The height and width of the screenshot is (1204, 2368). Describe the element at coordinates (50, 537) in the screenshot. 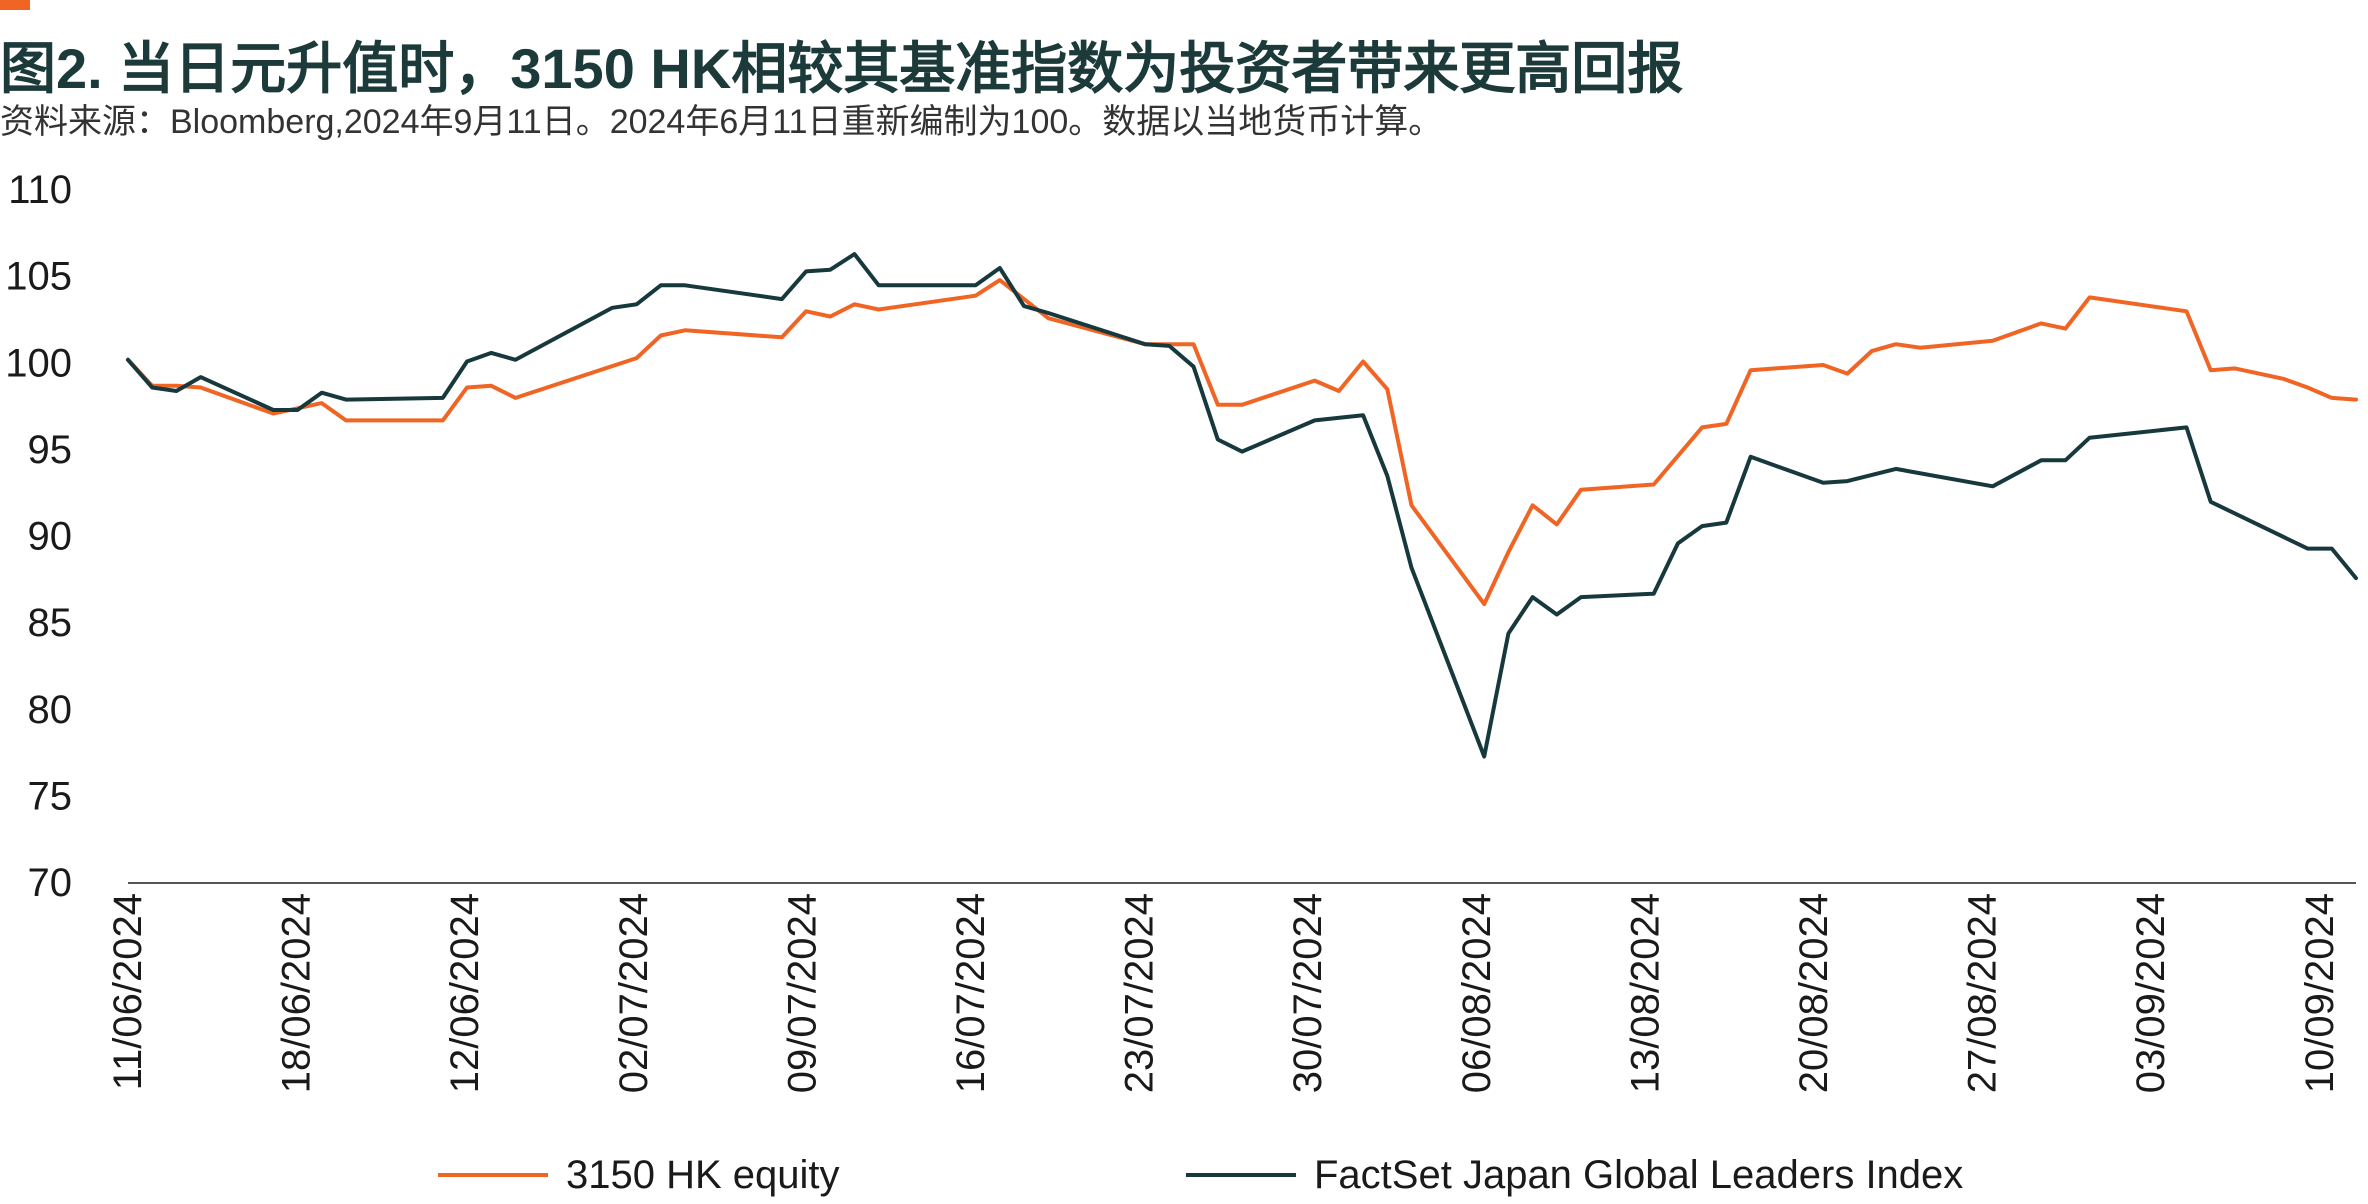

I see `y-tick-label: 90` at that location.